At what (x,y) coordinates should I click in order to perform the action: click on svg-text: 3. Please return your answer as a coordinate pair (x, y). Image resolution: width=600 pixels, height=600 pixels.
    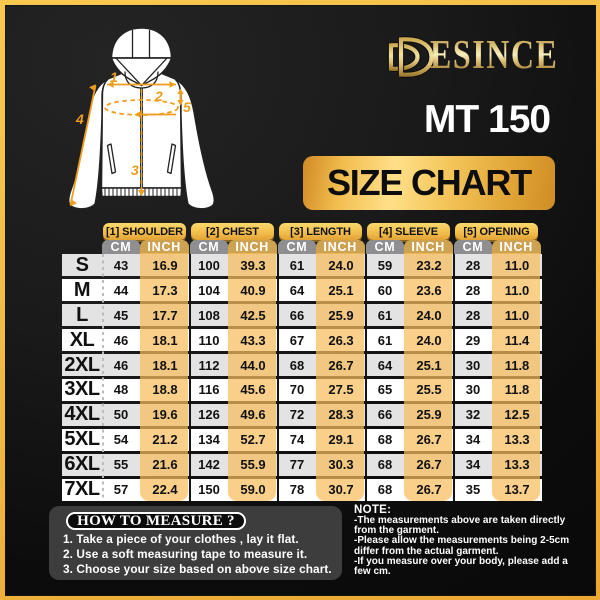
    Looking at the image, I should click on (135, 170).